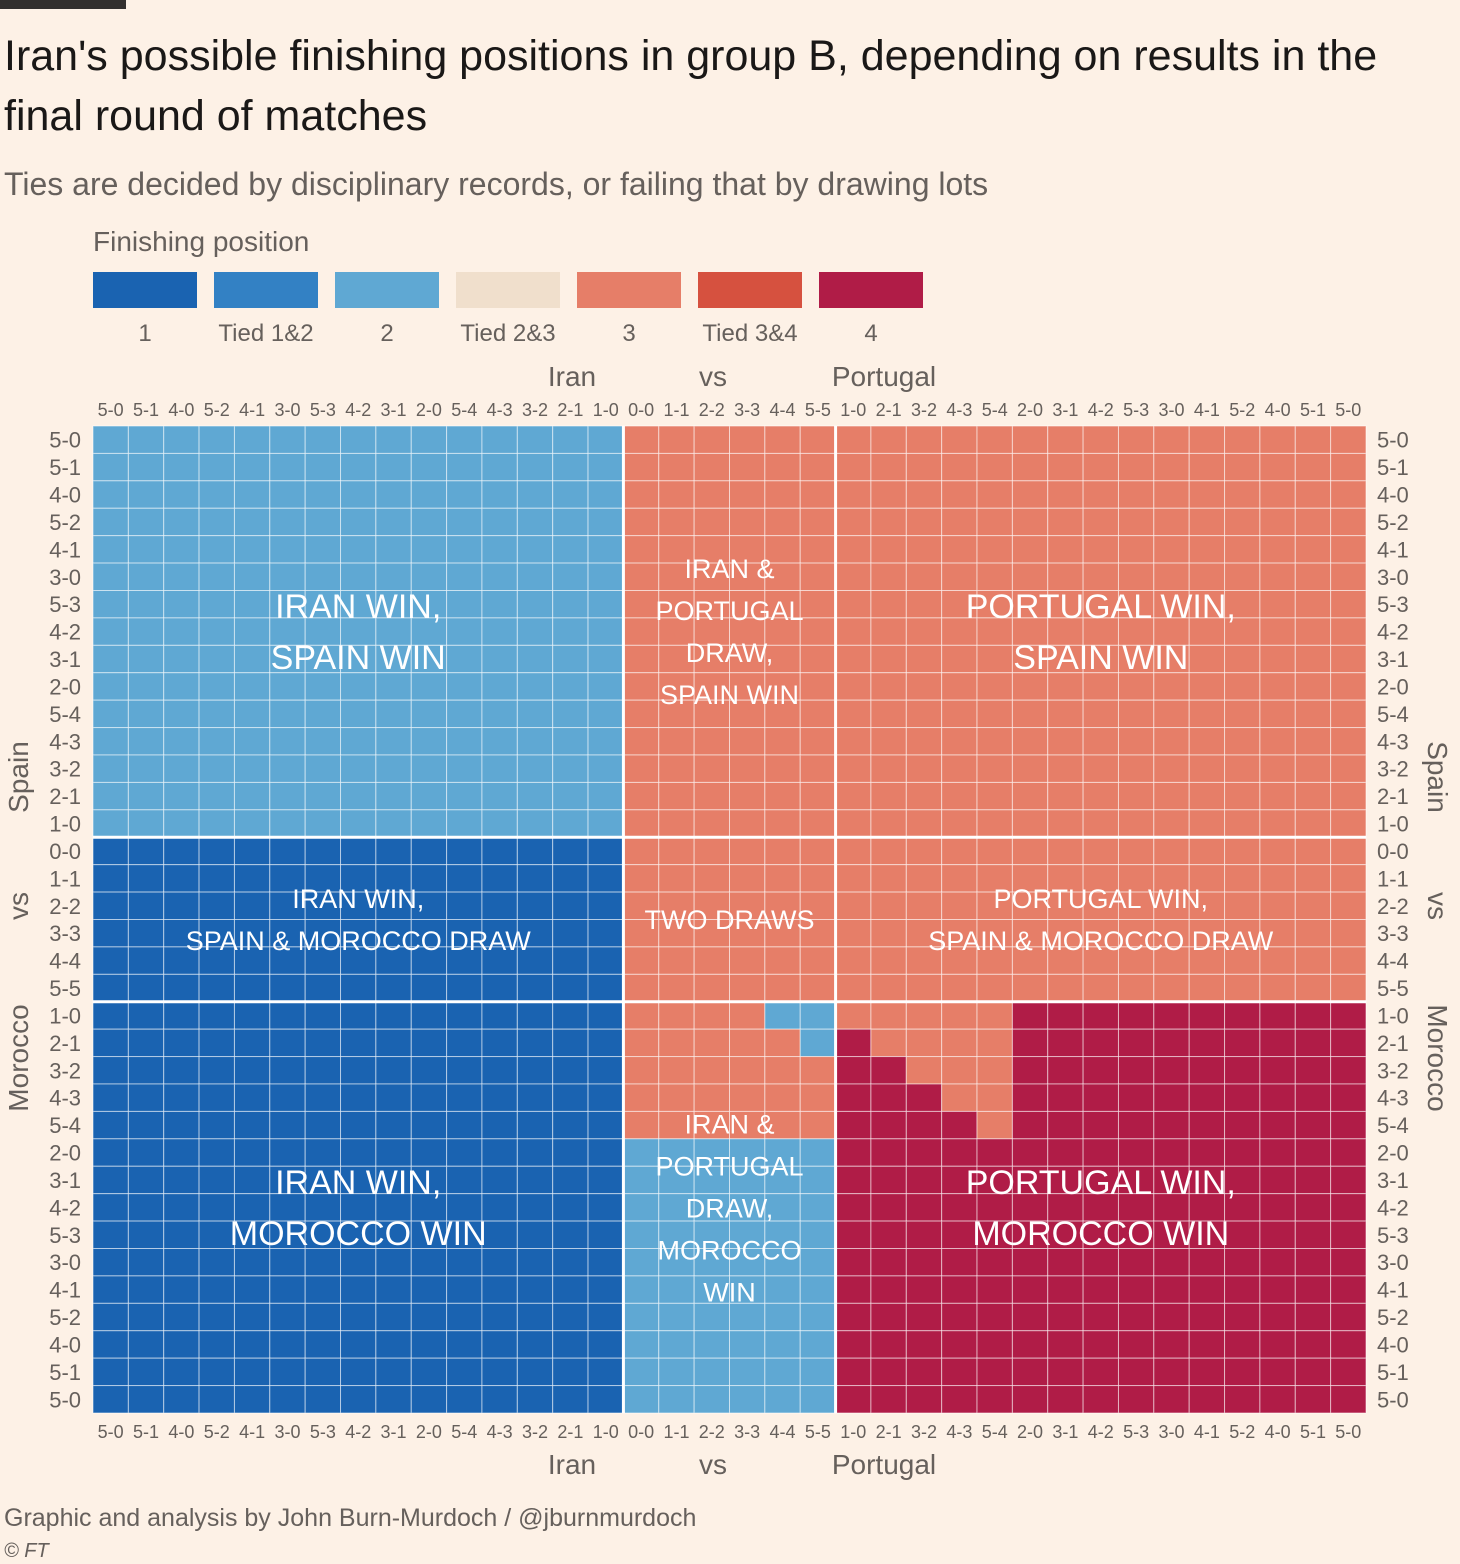 This screenshot has height=1564, width=1460. Describe the element at coordinates (629, 310) in the screenshot. I see `legend-item: 3` at that location.